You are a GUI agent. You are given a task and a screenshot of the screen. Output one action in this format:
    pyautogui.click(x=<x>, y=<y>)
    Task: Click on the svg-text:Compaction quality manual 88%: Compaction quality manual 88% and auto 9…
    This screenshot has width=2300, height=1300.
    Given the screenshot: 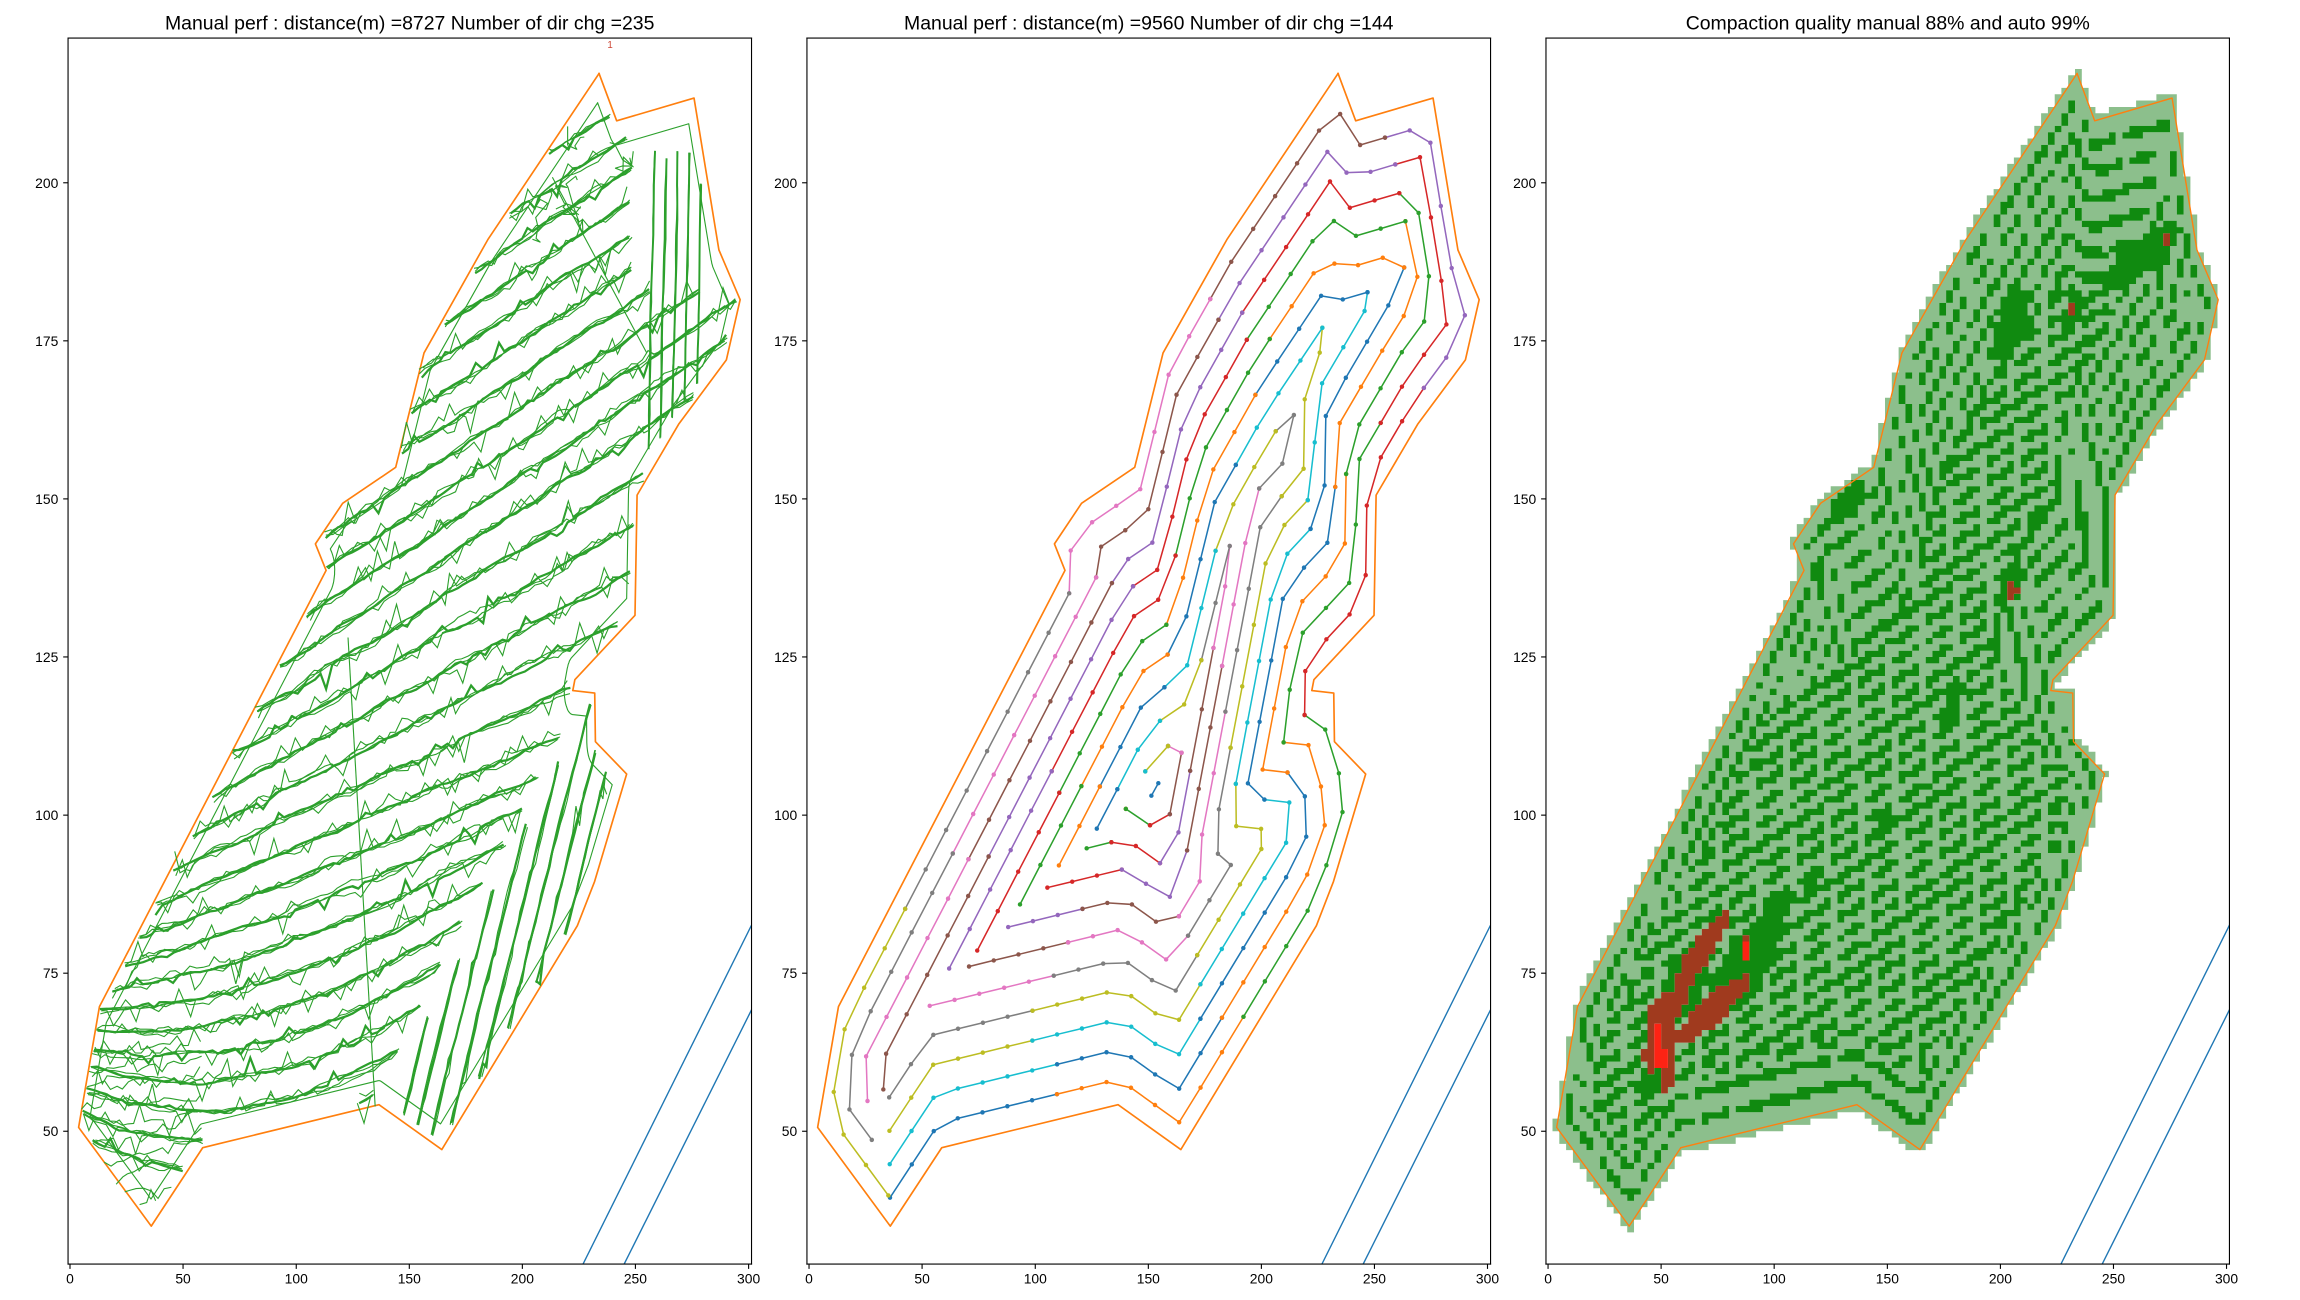 What is the action you would take?
    pyautogui.click(x=1888, y=24)
    